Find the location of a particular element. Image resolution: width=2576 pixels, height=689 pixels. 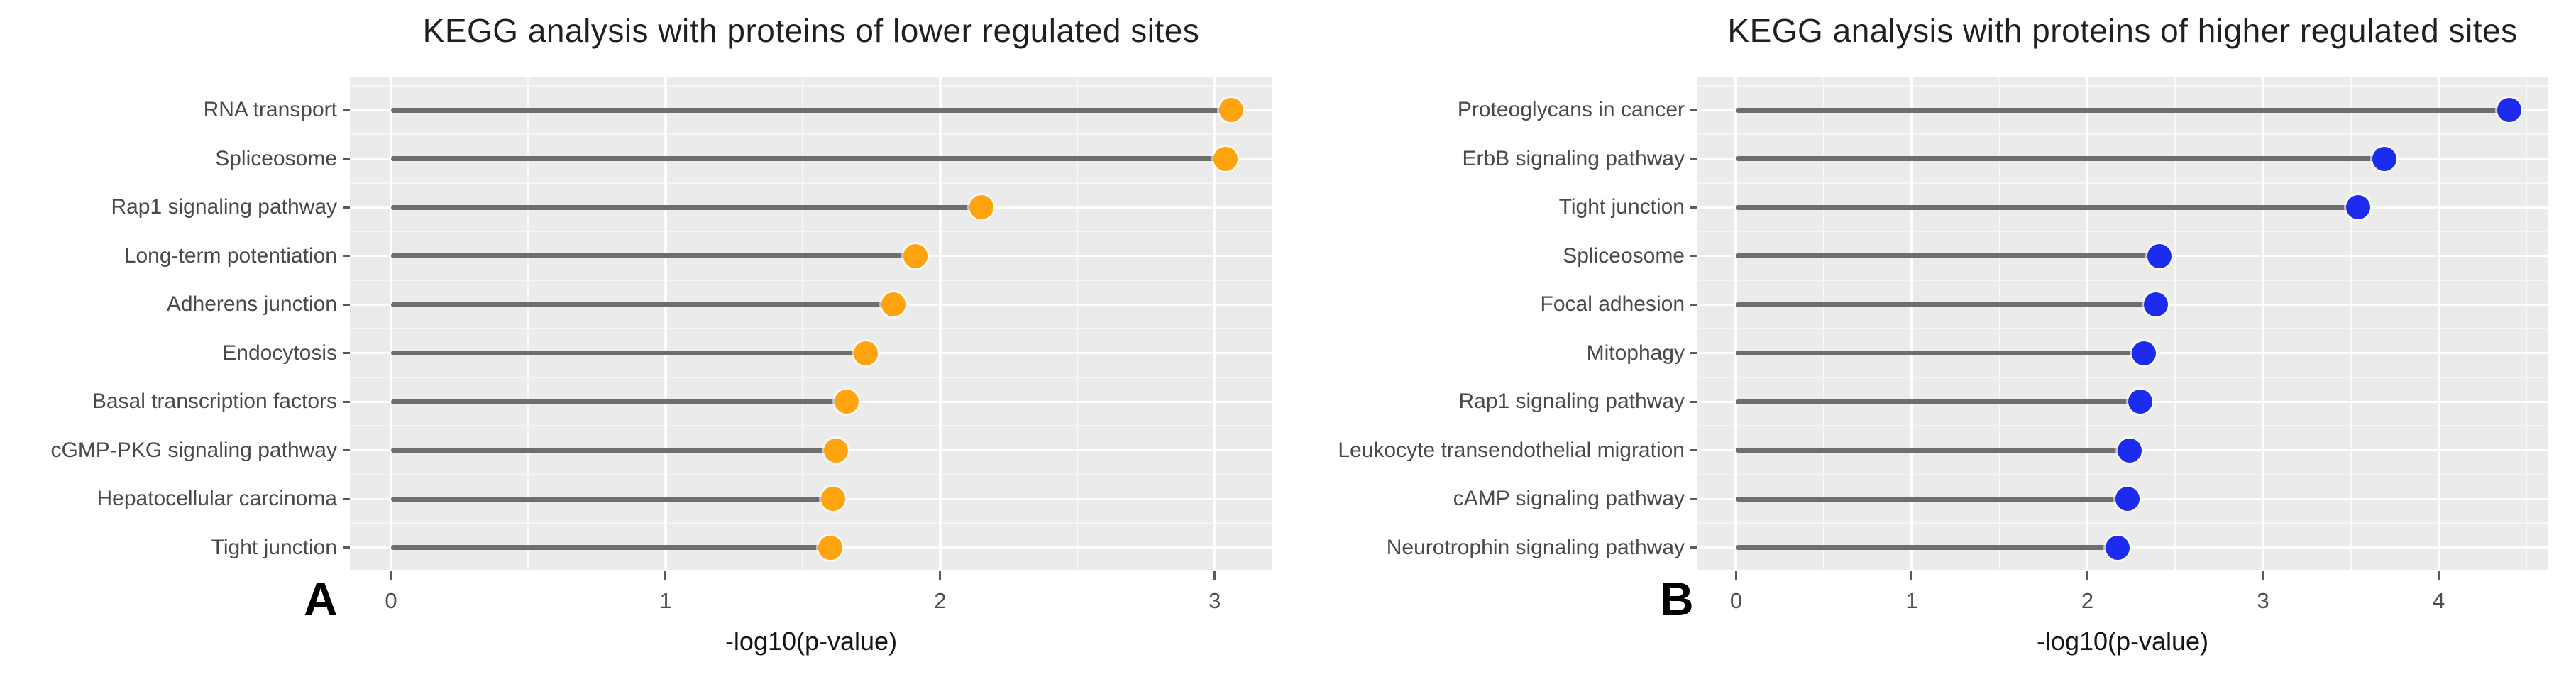

category-label: Hepatocellular carcinoma is located at coordinates (217, 498).